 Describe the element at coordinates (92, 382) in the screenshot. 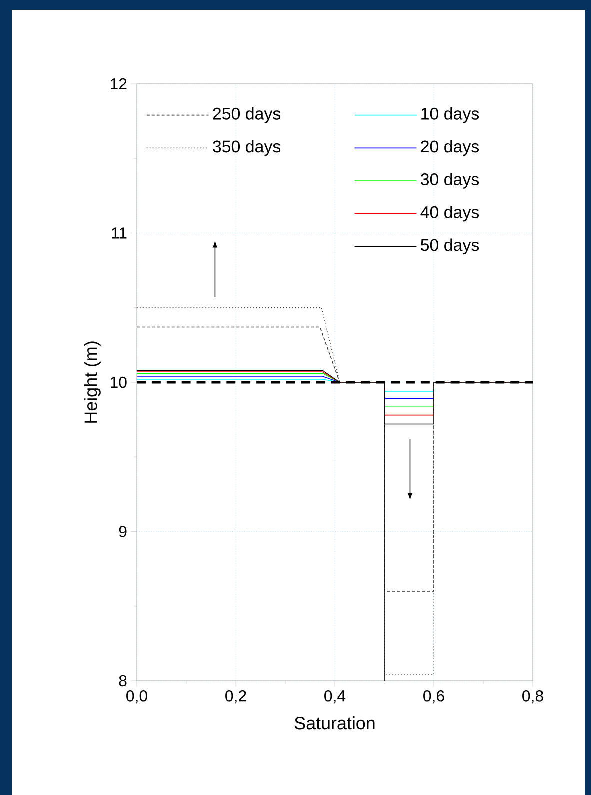

I see `y-axis-title: Height (m)` at that location.